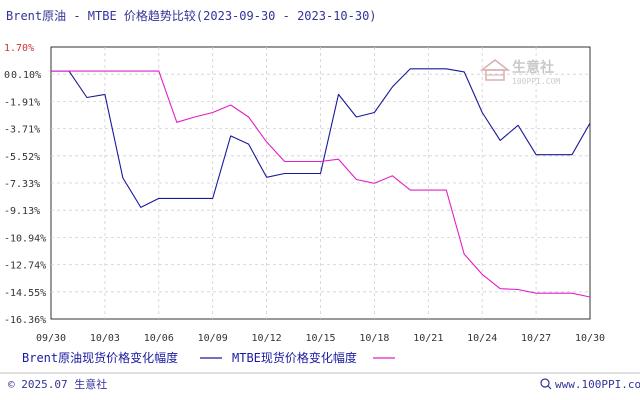 The height and width of the screenshot is (400, 640). Describe the element at coordinates (100, 357) in the screenshot. I see `legend-label-brent: Brent原油现货价格变化幅度` at that location.